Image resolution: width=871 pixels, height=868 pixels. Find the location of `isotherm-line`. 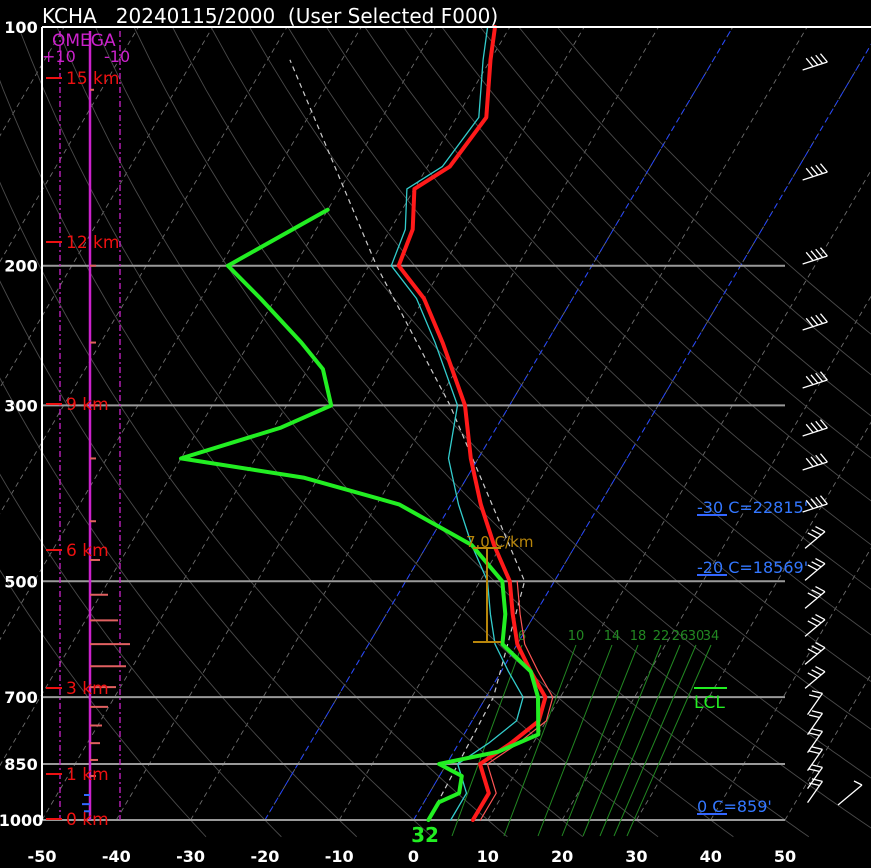

isotherm-line is located at coordinates (107, 207).